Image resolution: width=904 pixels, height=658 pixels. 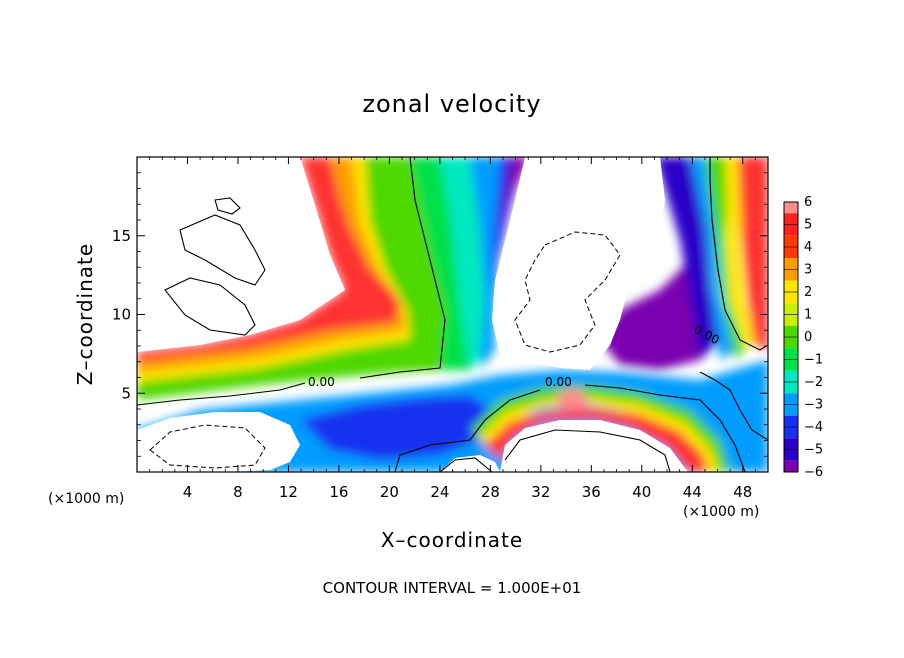 I want to click on field-region-arch-yellow, so click(x=598, y=434).